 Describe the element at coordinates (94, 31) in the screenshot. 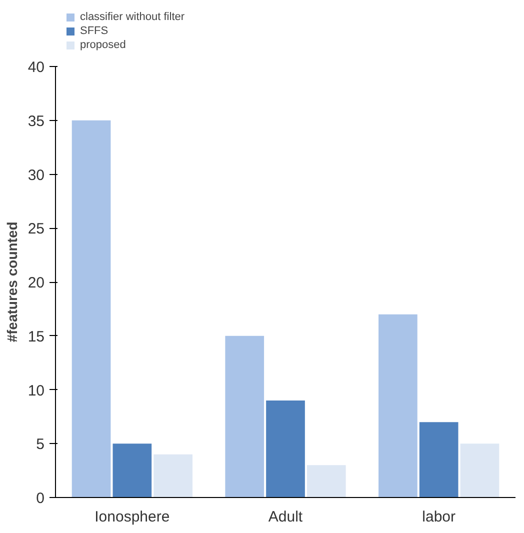

I see `legend-label: SFFS` at that location.